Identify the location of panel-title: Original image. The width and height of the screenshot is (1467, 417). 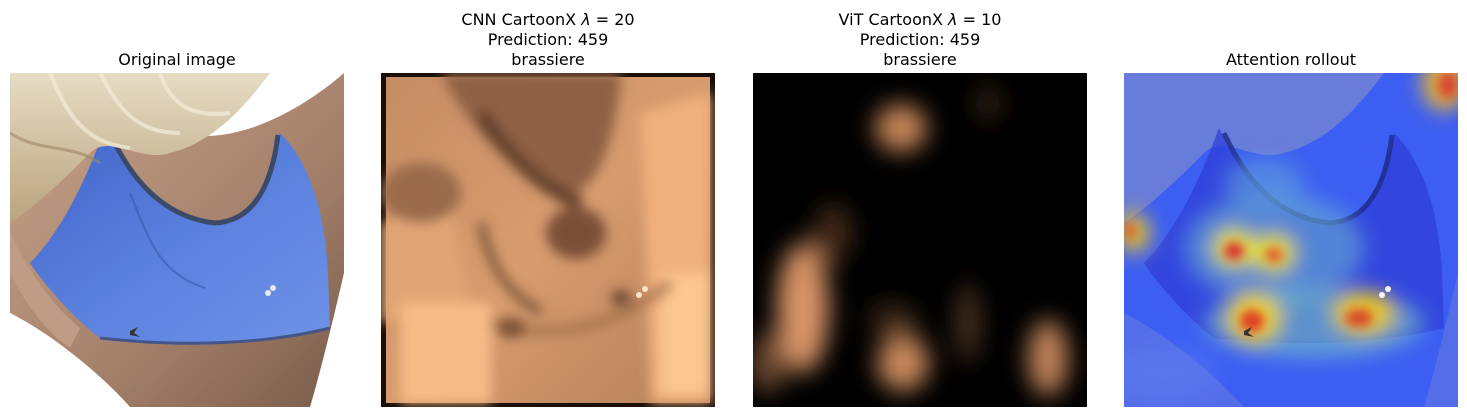
(177, 59).